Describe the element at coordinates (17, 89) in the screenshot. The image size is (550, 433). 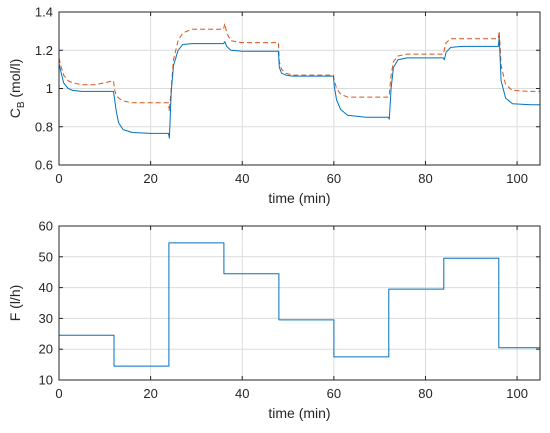
I see `concentration-y-axis-label: CB (mol/l)` at that location.